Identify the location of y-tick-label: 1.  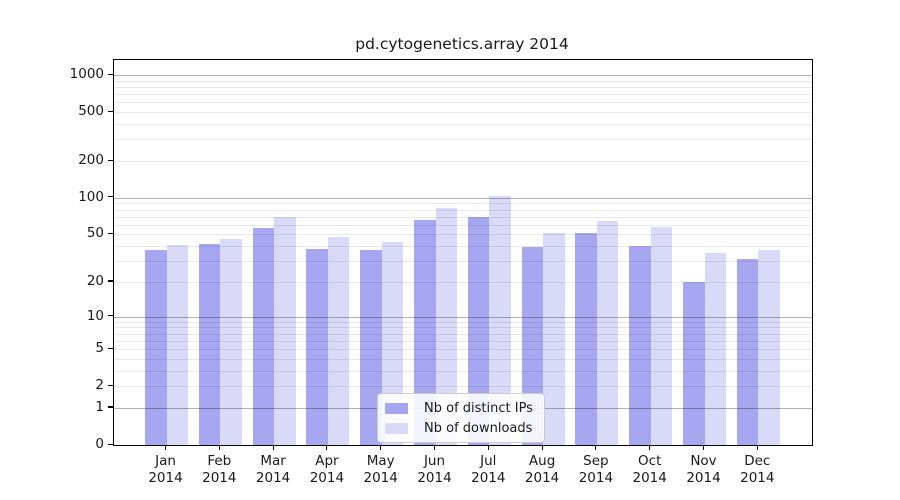
(99, 406).